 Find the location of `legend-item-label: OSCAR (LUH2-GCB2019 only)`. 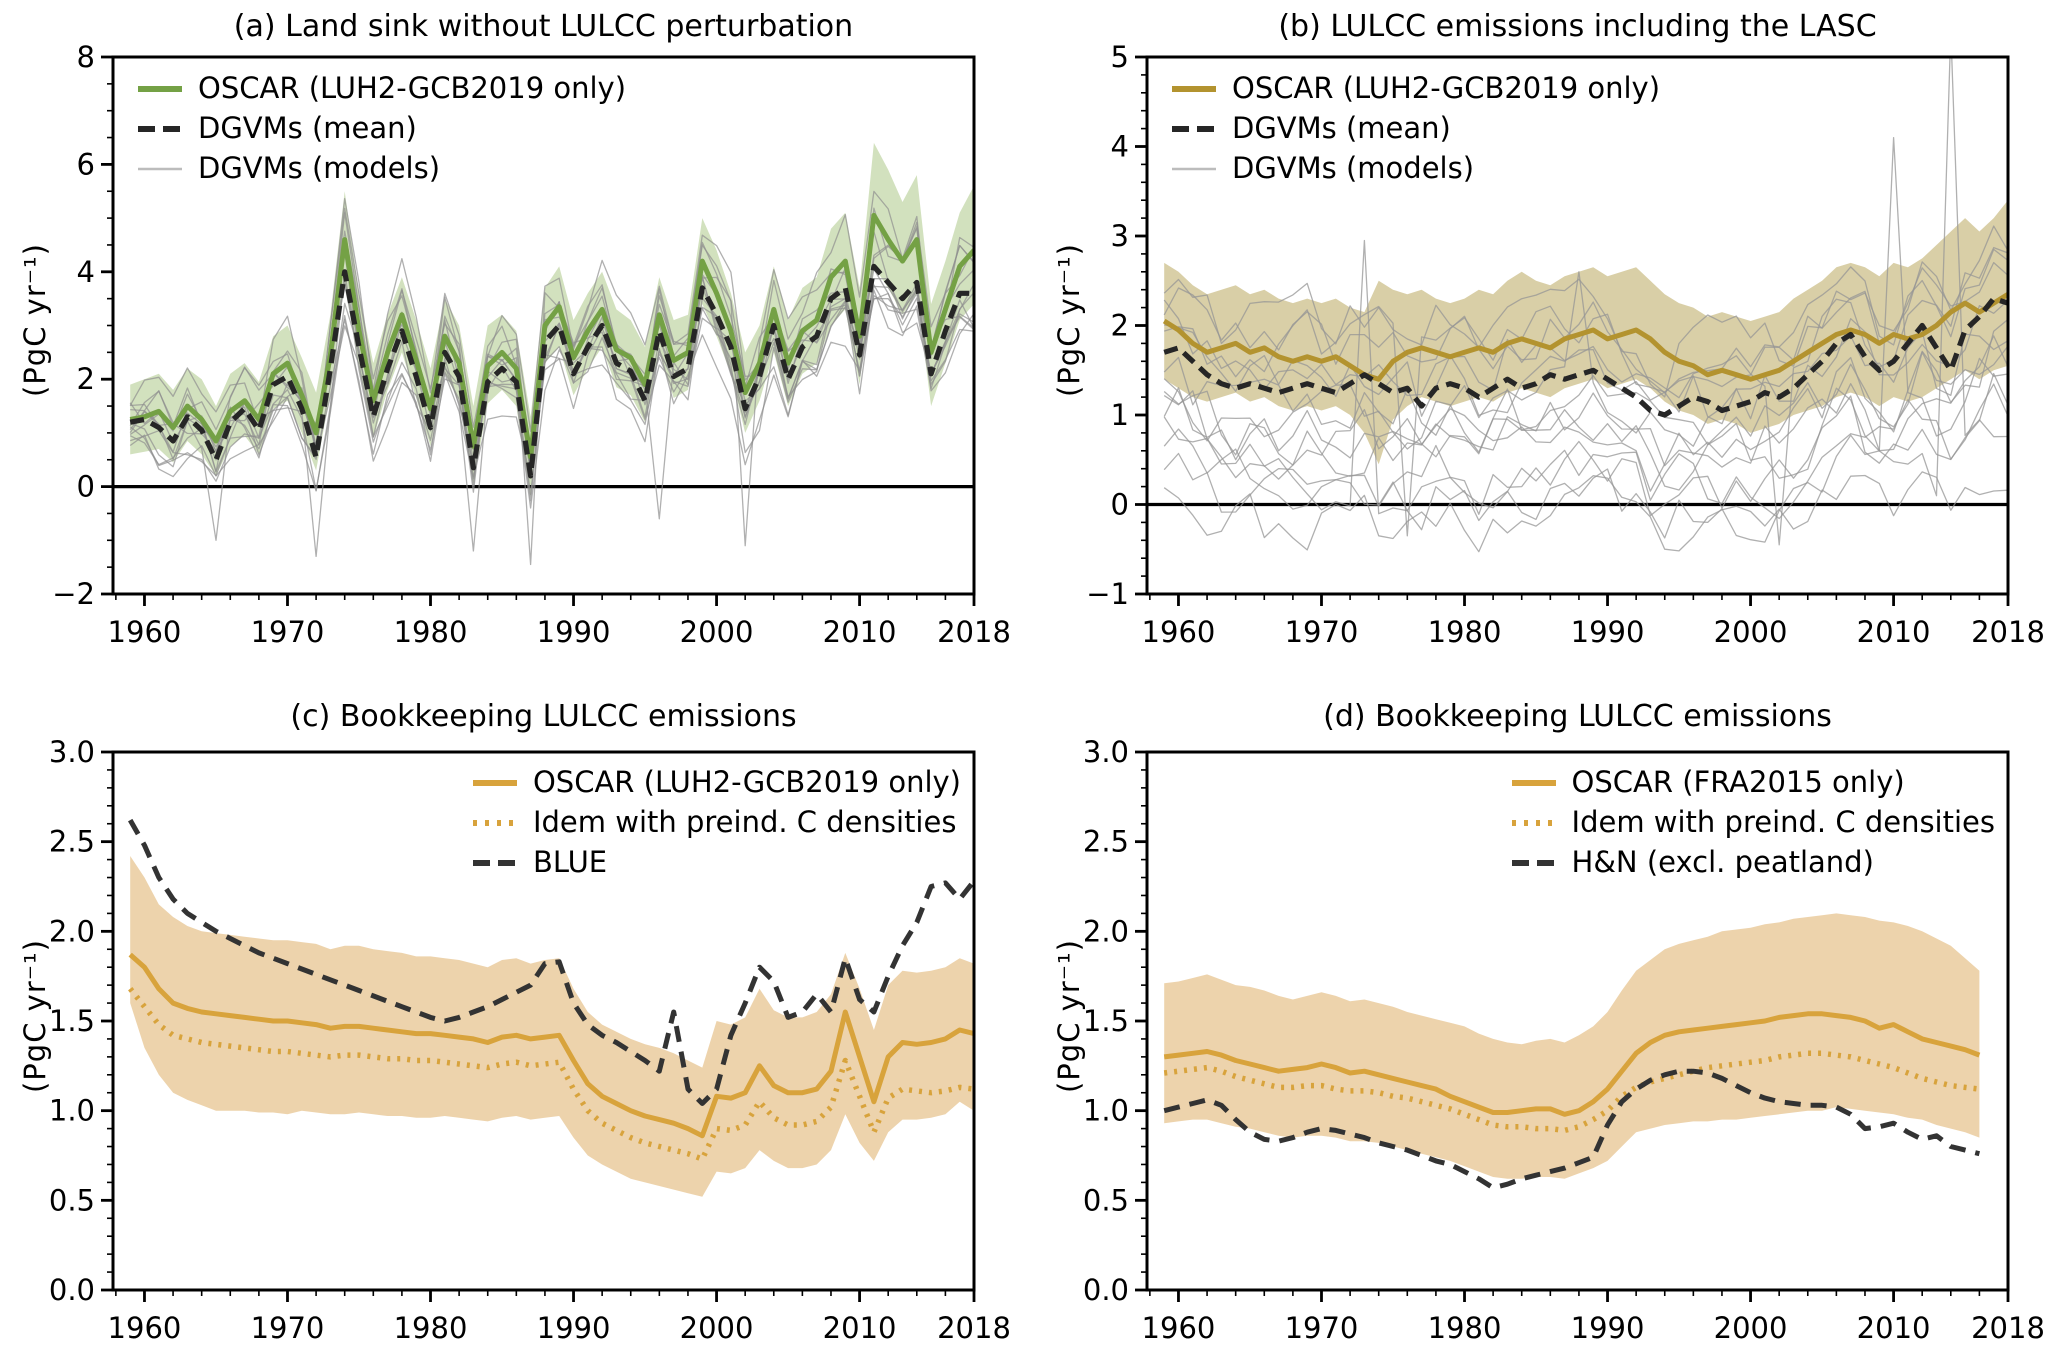

legend-item-label: OSCAR (LUH2-GCB2019 only) is located at coordinates (412, 88).